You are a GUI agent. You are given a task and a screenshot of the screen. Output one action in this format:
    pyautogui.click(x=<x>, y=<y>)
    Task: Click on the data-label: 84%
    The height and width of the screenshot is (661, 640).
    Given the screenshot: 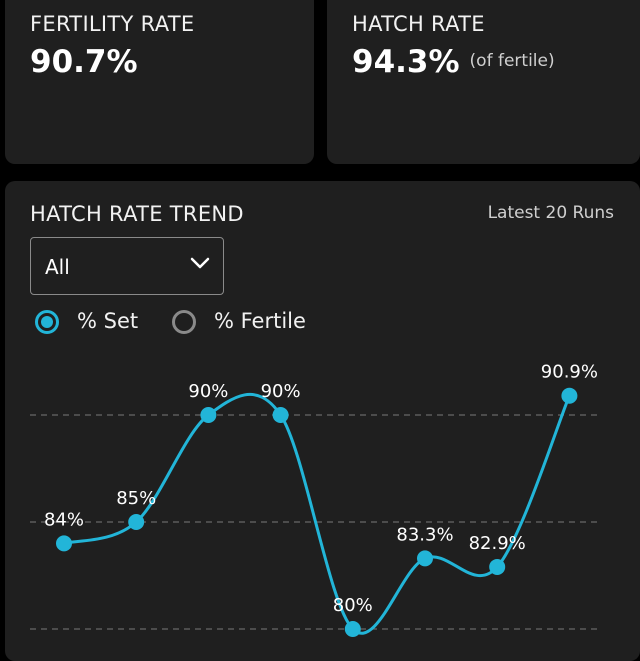 What is the action you would take?
    pyautogui.click(x=64, y=519)
    